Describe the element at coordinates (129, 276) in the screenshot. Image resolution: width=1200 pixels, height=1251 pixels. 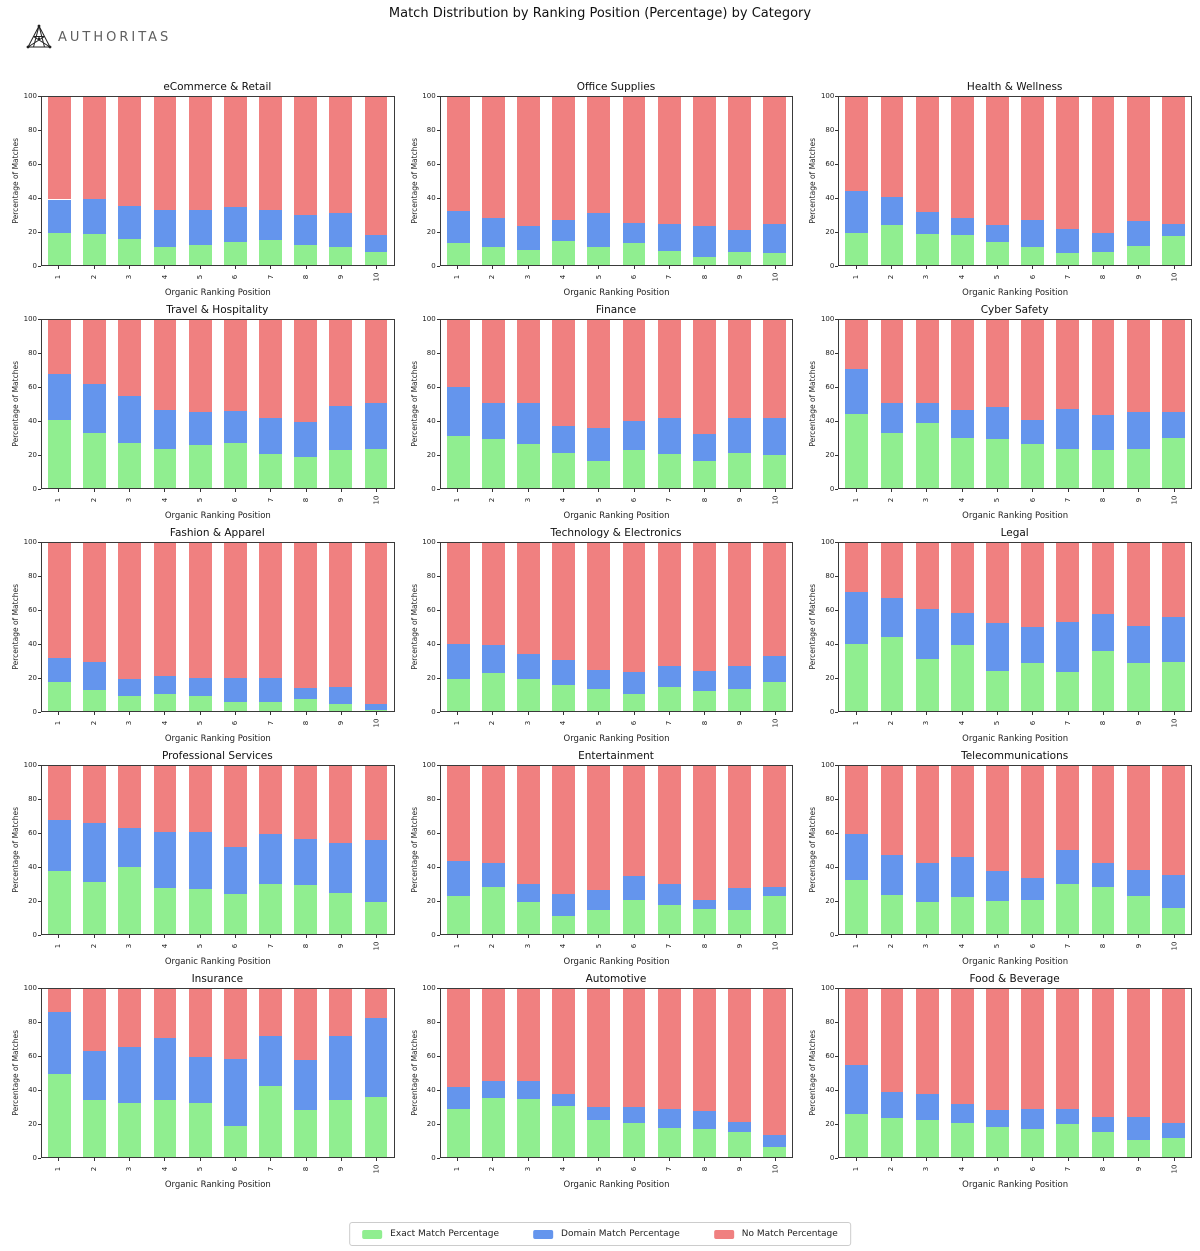
I see `x-tick-3: 3` at that location.